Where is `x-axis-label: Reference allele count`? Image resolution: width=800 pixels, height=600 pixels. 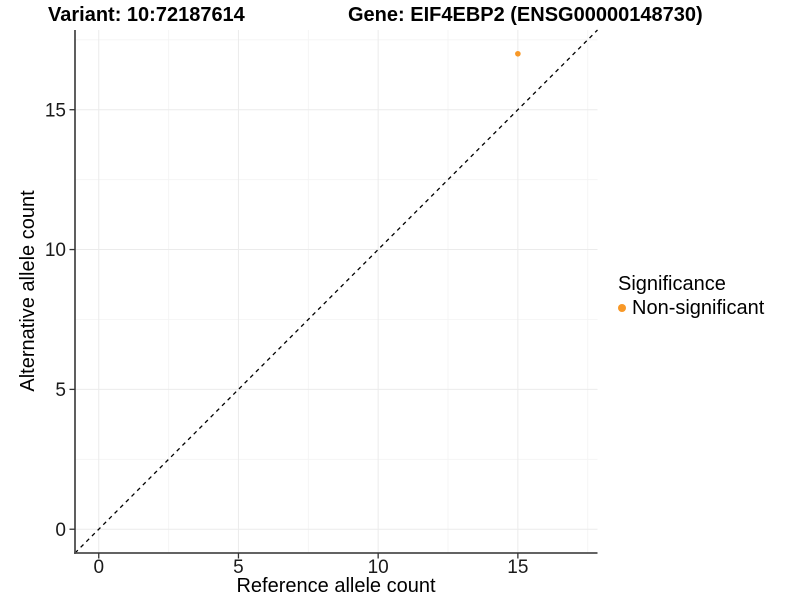 x-axis-label: Reference allele count is located at coordinates (335, 586).